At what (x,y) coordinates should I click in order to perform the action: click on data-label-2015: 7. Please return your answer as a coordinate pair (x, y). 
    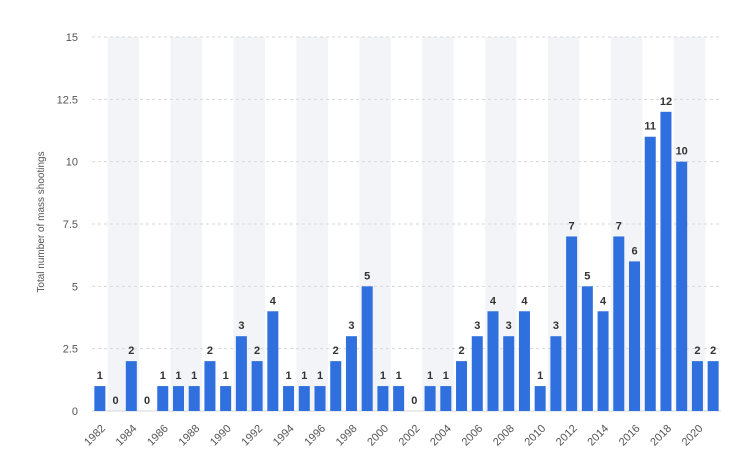
    Looking at the image, I should click on (619, 226).